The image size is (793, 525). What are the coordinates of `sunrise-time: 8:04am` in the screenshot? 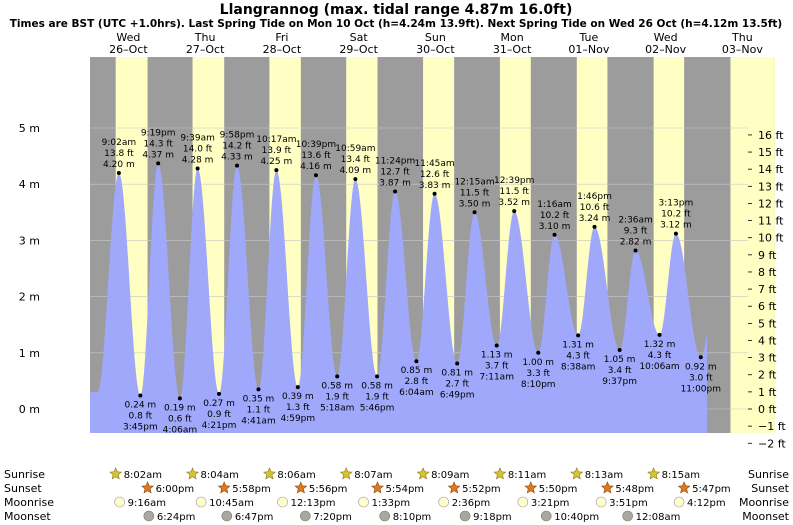 It's located at (220, 475).